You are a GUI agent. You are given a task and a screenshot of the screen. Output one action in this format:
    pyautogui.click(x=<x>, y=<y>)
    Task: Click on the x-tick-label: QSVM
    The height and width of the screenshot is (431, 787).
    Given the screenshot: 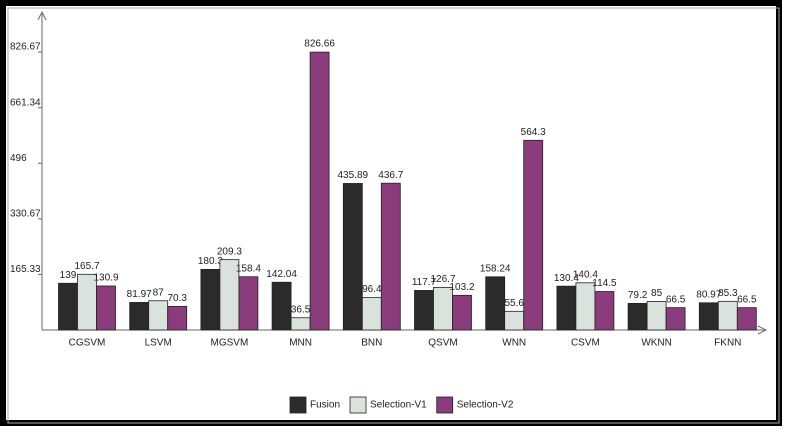 What is the action you would take?
    pyautogui.click(x=442, y=343)
    